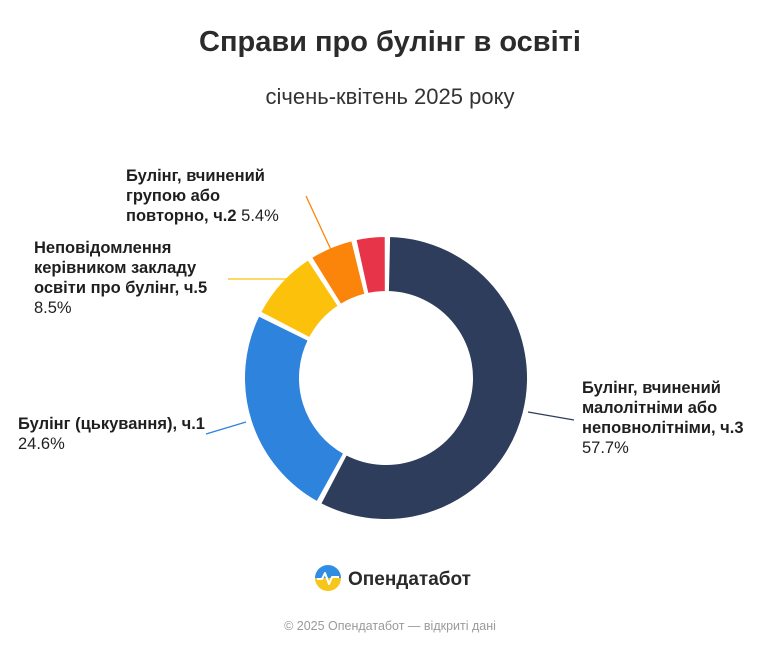  I want to click on brand: Опендатабот, so click(392, 580).